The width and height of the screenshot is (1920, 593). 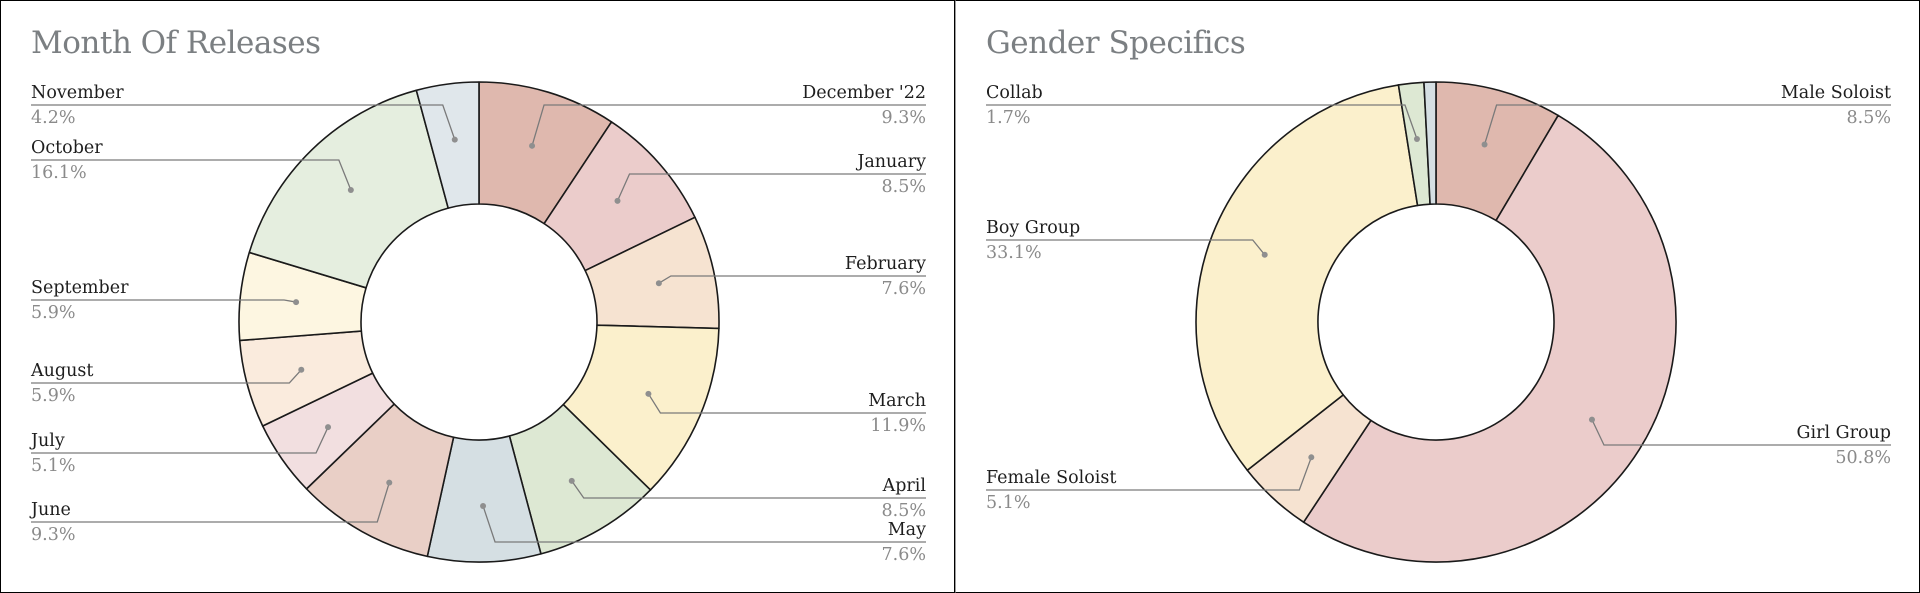 I want to click on slice-percent: 16.1%, so click(x=59, y=173).